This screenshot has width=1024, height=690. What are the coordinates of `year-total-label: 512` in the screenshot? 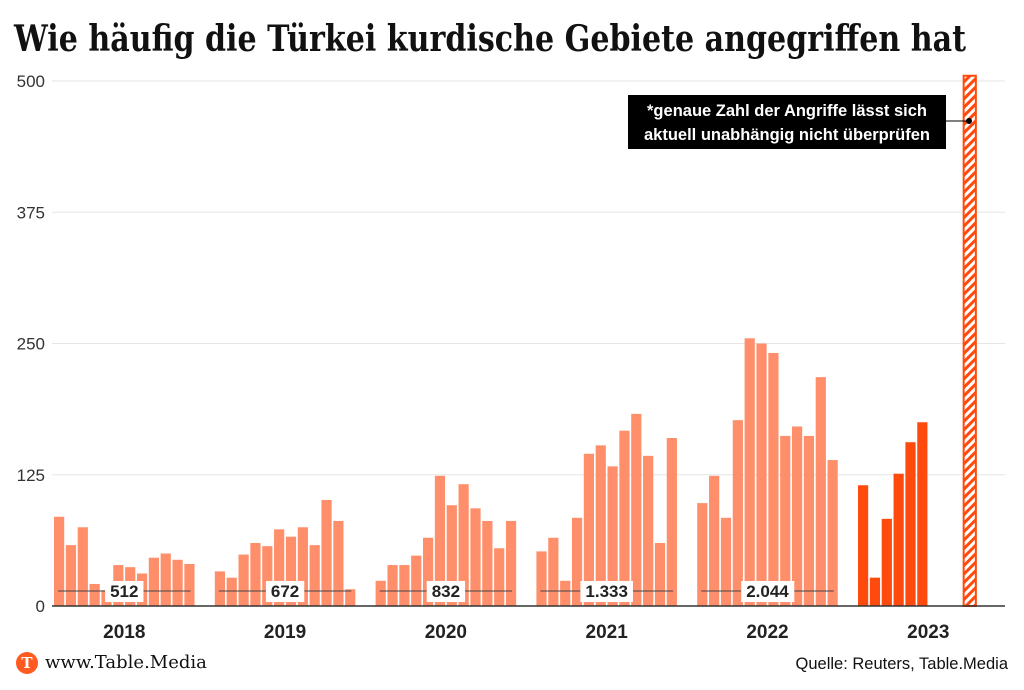 It's located at (124, 591).